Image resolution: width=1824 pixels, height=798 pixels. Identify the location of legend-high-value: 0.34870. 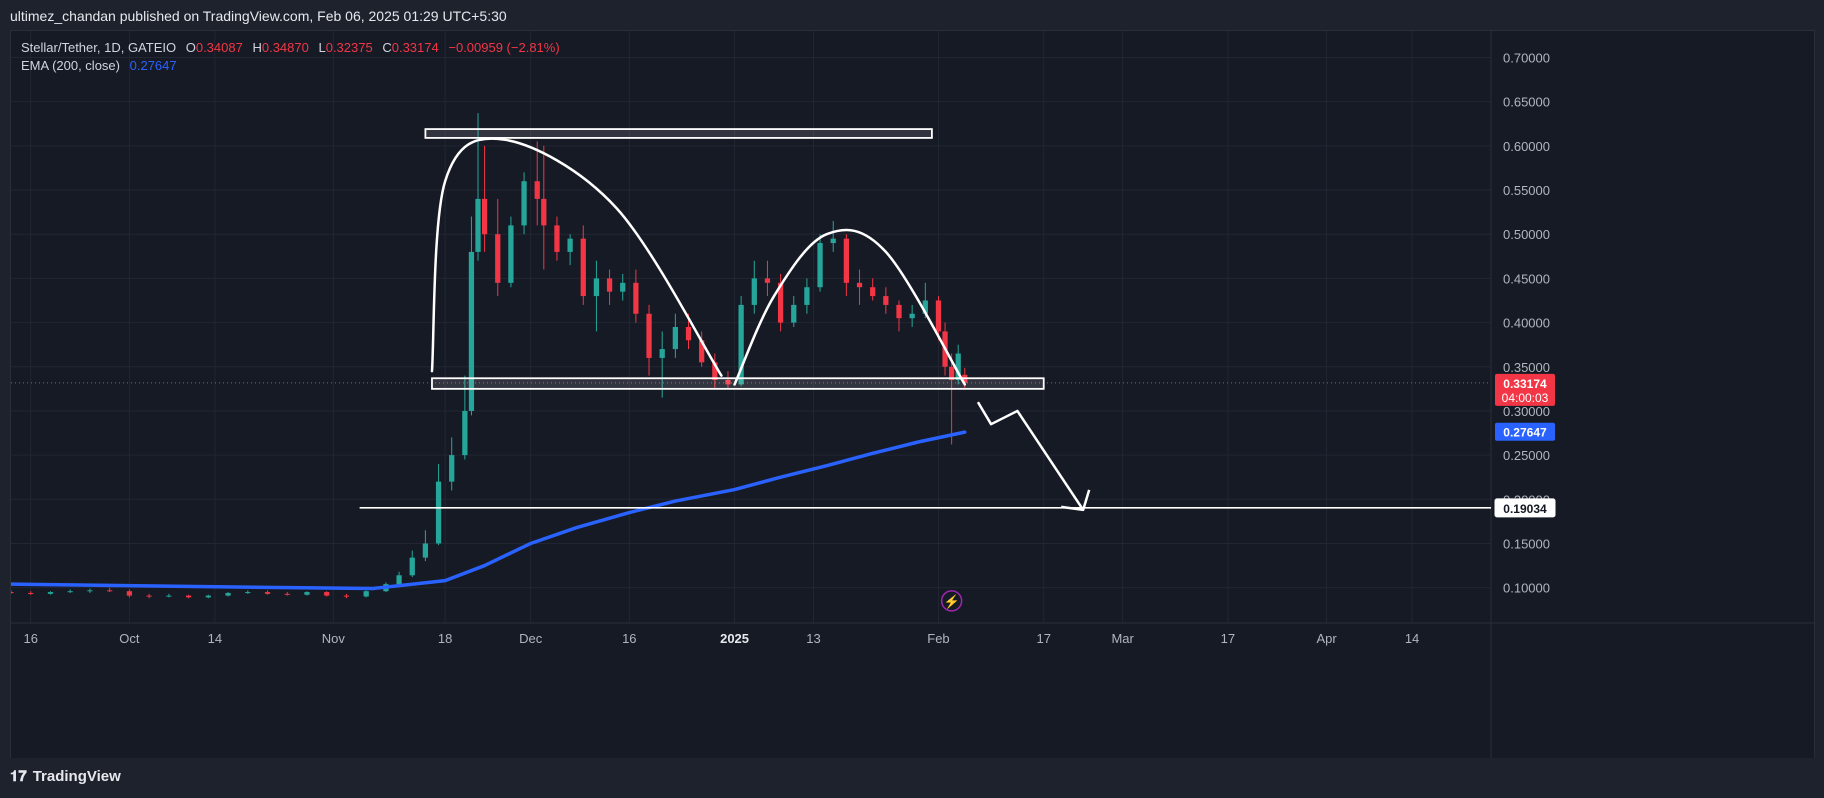
(285, 47).